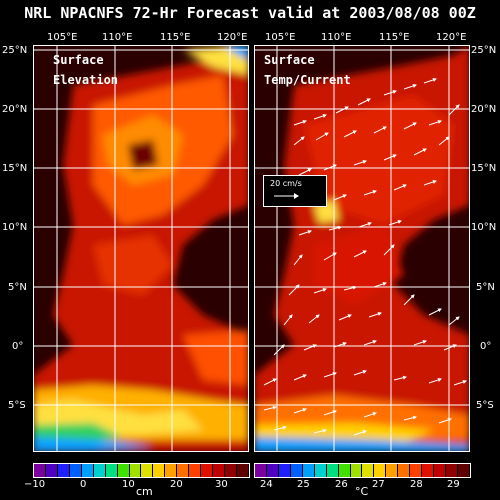  Describe the element at coordinates (266, 484) in the screenshot. I see `temp-tick-24: 24` at that location.